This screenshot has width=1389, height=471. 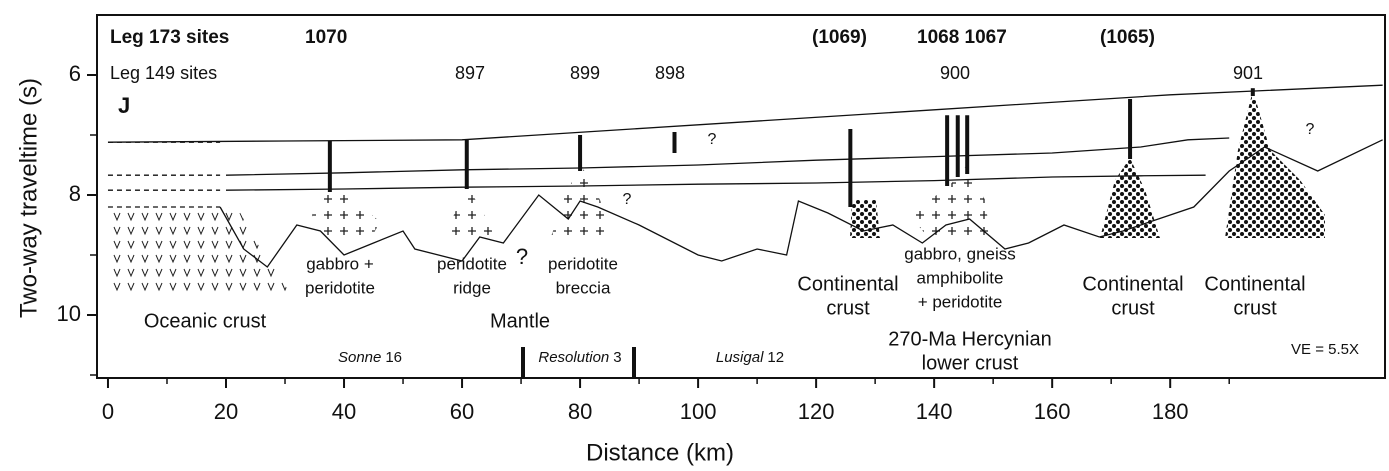 What do you see at coordinates (955, 73) in the screenshot?
I see `leg-149-site: 900` at bounding box center [955, 73].